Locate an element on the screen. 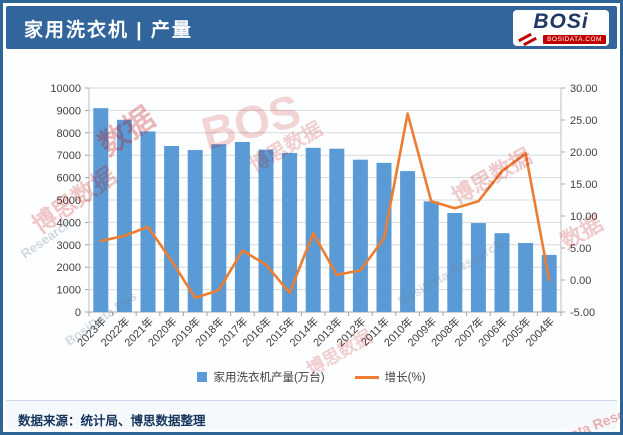 The width and height of the screenshot is (623, 435). right-axis-label: 15.00 is located at coordinates (584, 185).